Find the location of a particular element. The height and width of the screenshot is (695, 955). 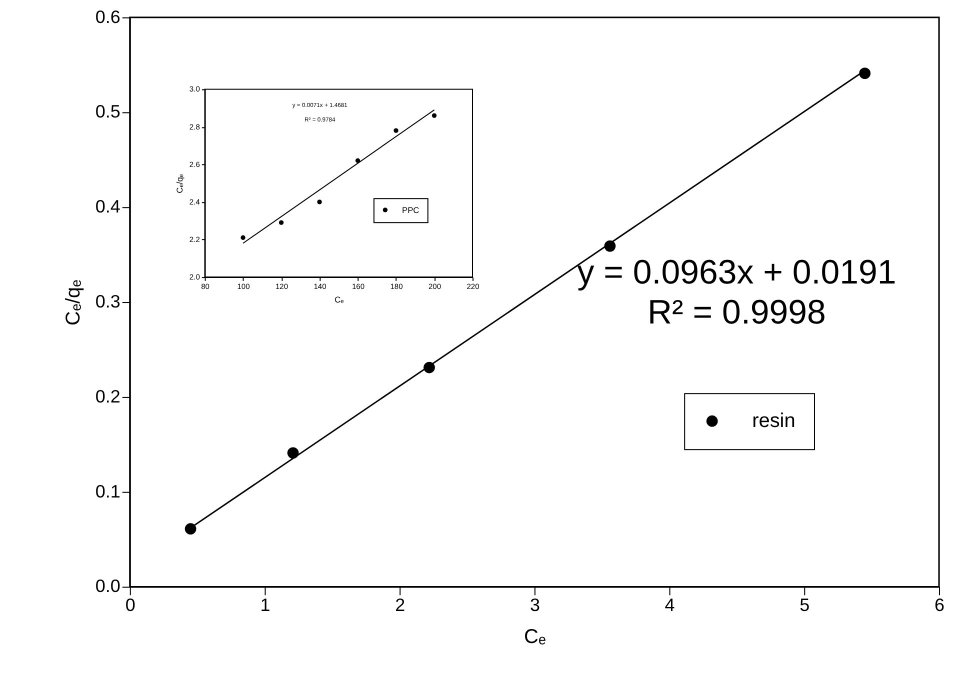

y-tick-label: 0.3 is located at coordinates (107, 302).